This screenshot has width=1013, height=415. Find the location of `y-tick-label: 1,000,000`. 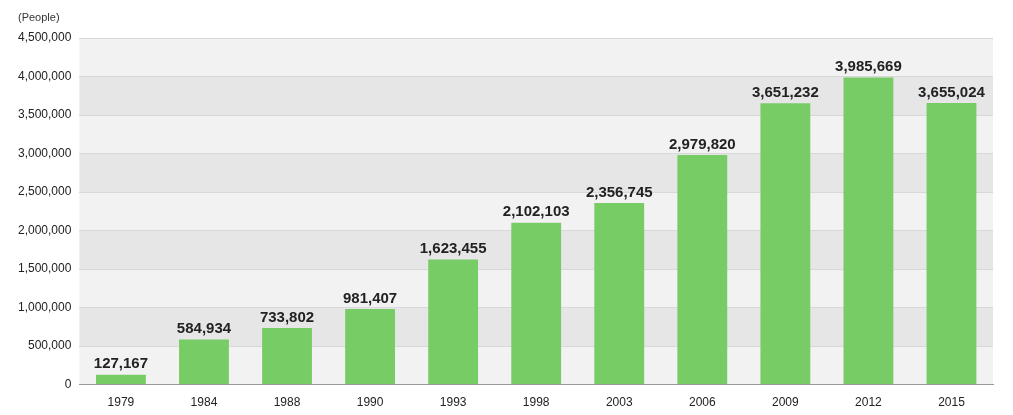

y-tick-label: 1,000,000 is located at coordinates (44, 306).